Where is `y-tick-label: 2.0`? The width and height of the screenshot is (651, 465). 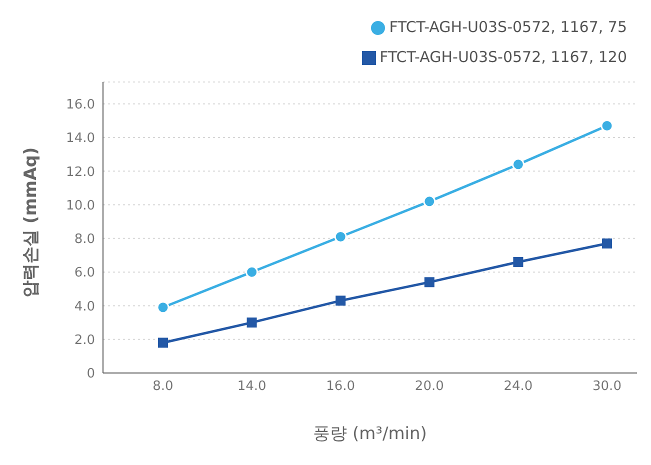
y-tick-label: 2.0 is located at coordinates (84, 340).